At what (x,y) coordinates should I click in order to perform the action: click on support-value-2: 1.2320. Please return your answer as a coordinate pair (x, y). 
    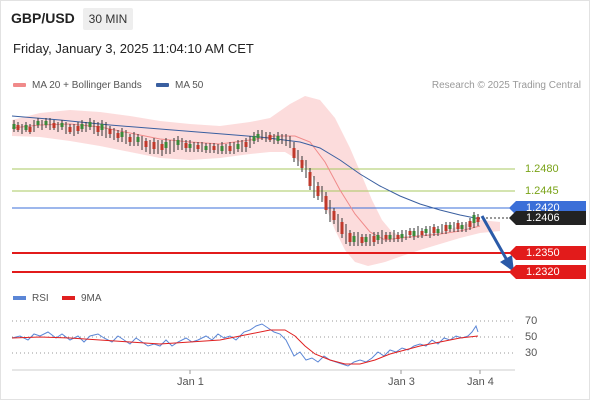
    Looking at the image, I should click on (543, 272).